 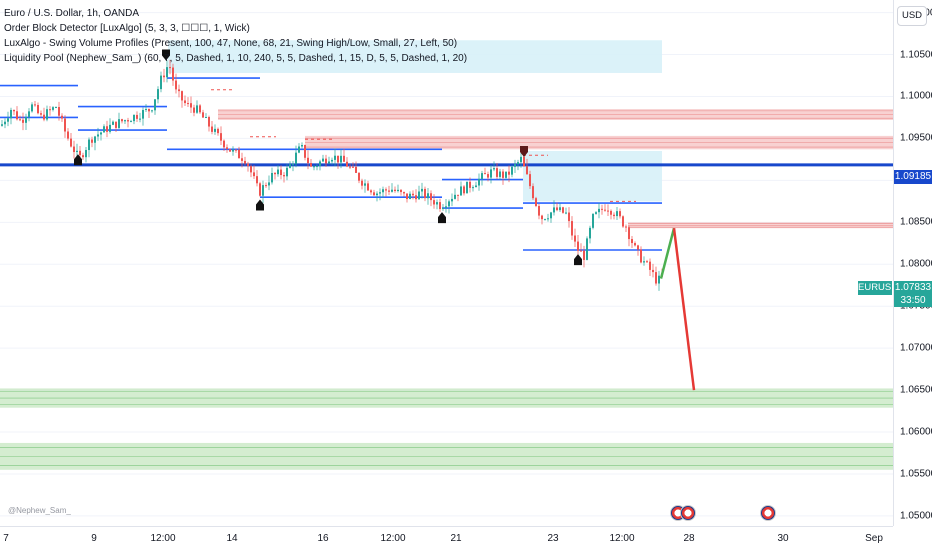 I want to click on time-tick-label: 12:00, so click(x=393, y=538).